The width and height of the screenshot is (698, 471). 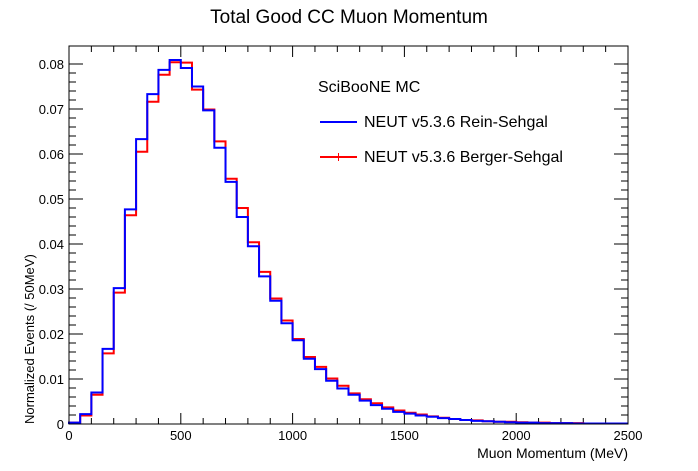 I want to click on legend-label-rein-sehgal: NEUT v5.3.6 Rein-Sehgal, so click(x=456, y=122).